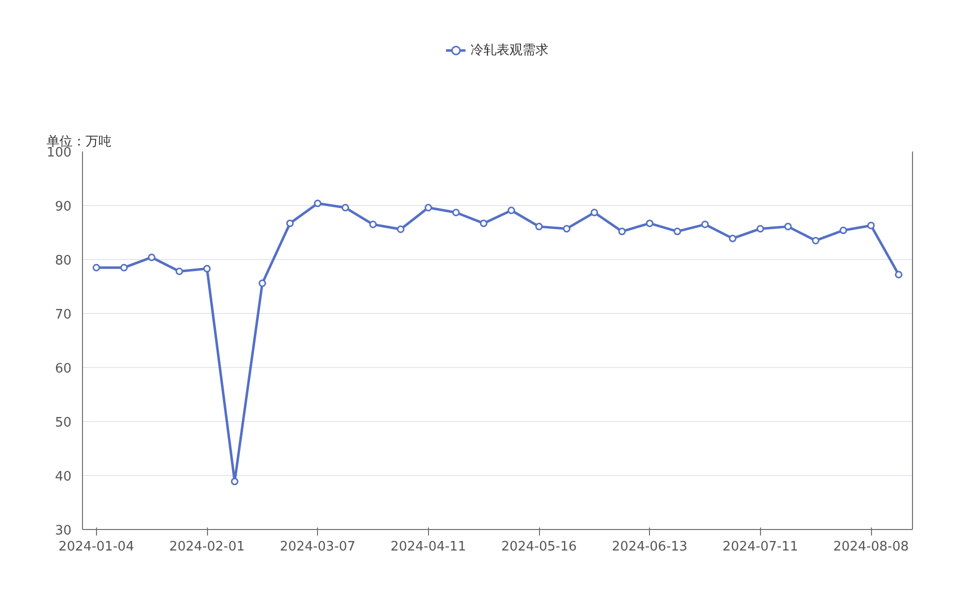 The image size is (971, 600). I want to click on y-tick-label: 60, so click(63, 369).